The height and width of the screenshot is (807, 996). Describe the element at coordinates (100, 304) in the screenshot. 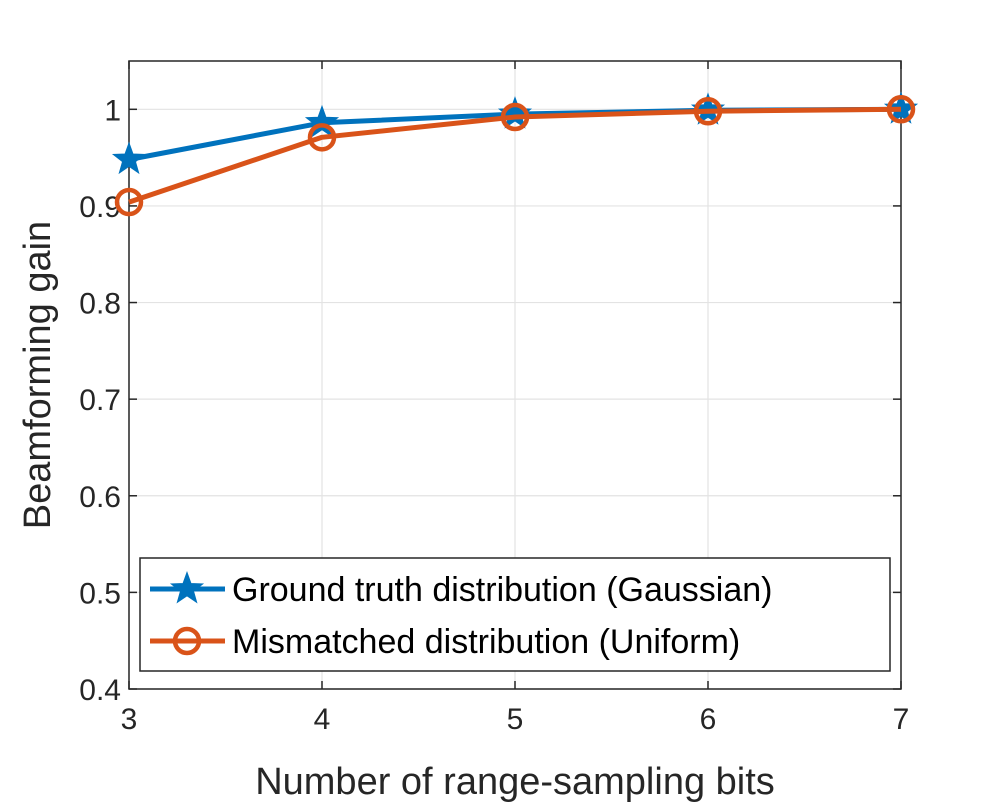

I see `y-tick-label: 0.8` at that location.